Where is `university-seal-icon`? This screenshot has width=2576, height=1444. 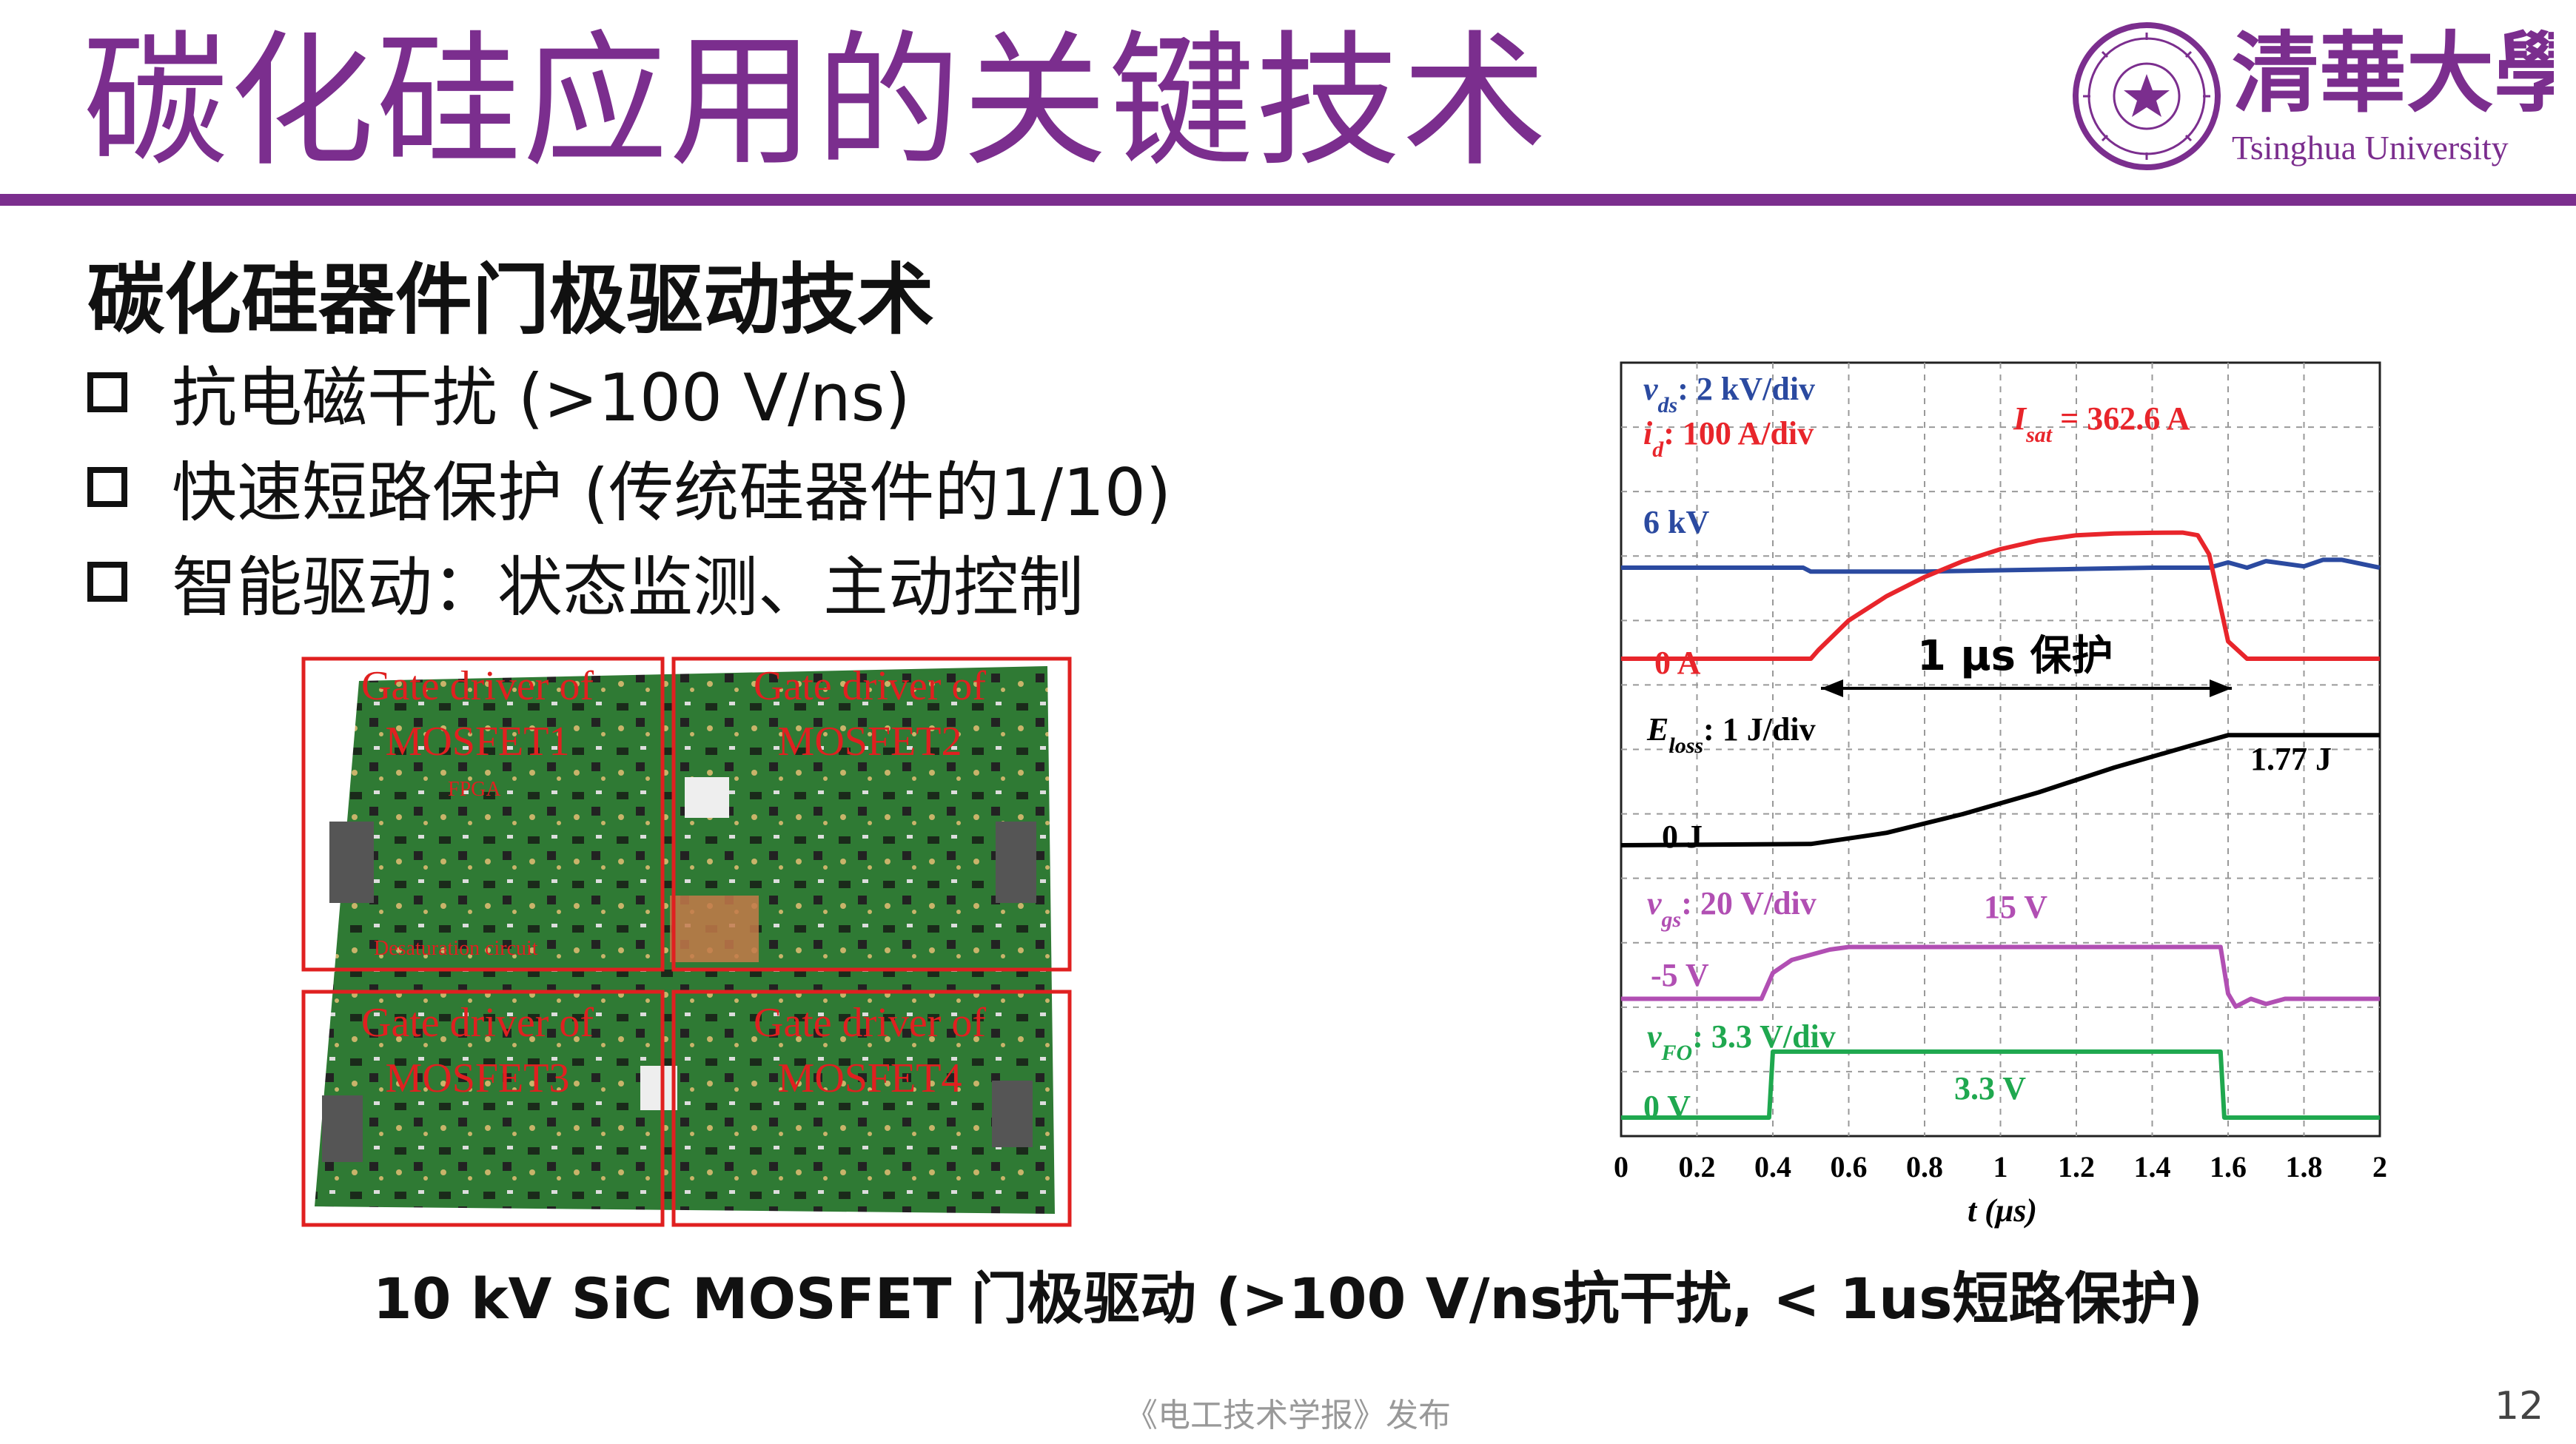 university-seal-icon is located at coordinates (2147, 96).